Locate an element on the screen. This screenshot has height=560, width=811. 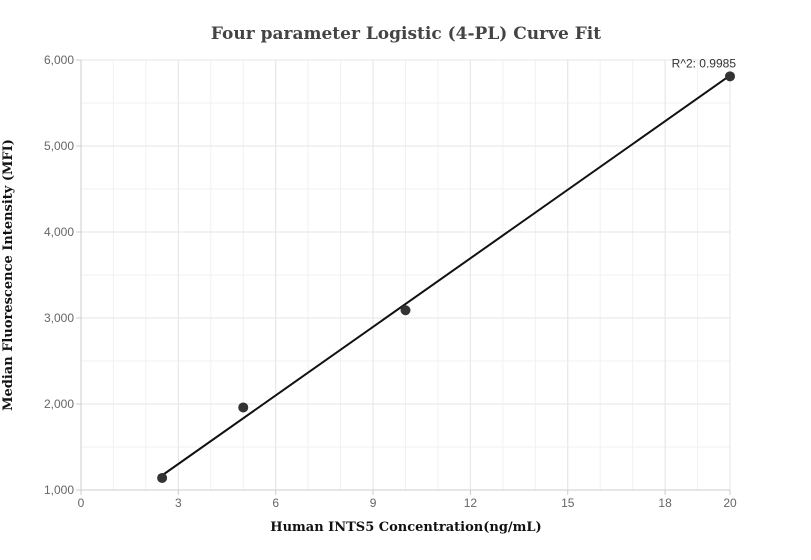
y-tick-label: 5,000 is located at coordinates (59, 146).